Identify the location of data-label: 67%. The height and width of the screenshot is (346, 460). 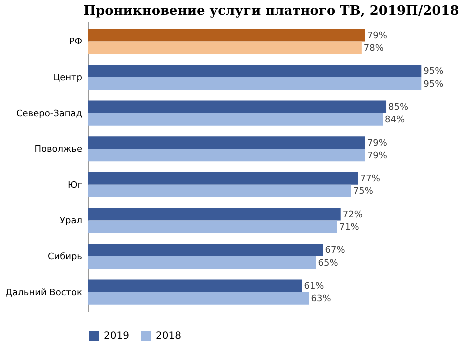
(335, 251).